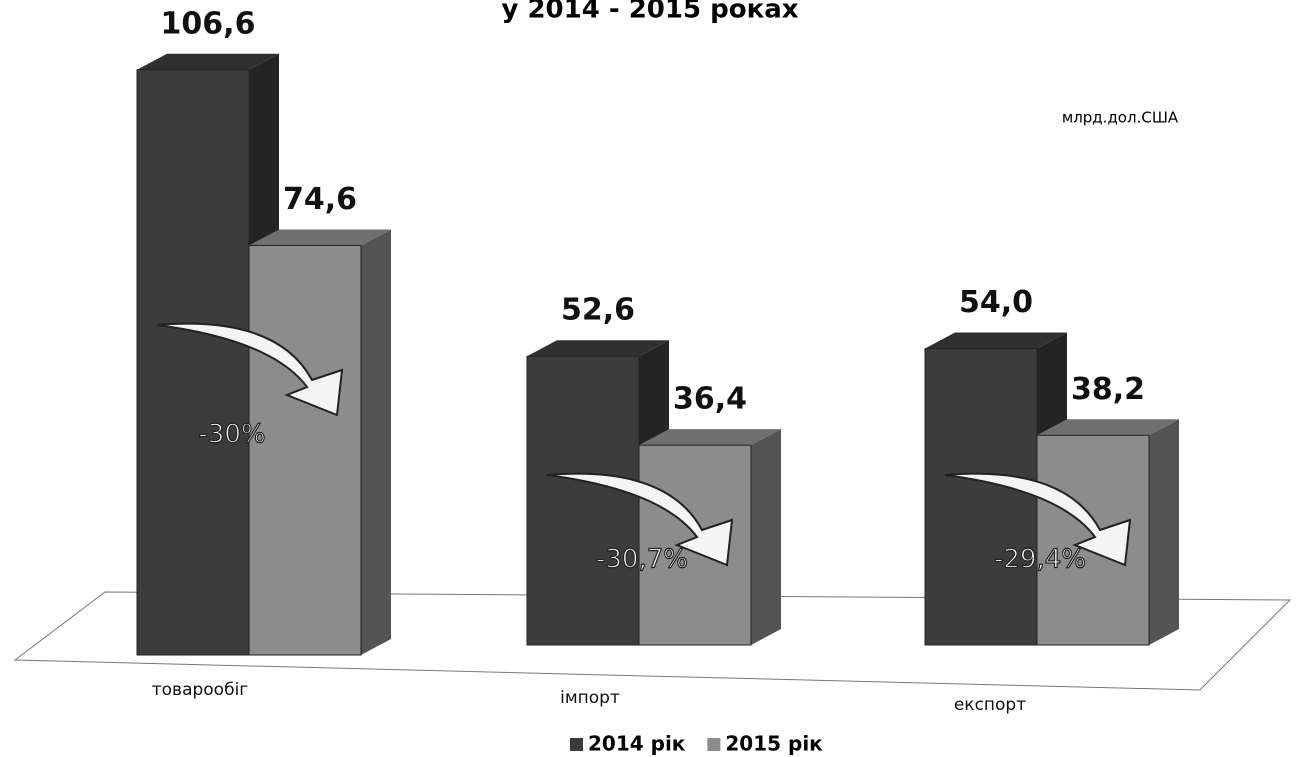 This screenshot has width=1299, height=757. Describe the element at coordinates (637, 744) in the screenshot. I see `legend-label: 2014 рік` at that location.